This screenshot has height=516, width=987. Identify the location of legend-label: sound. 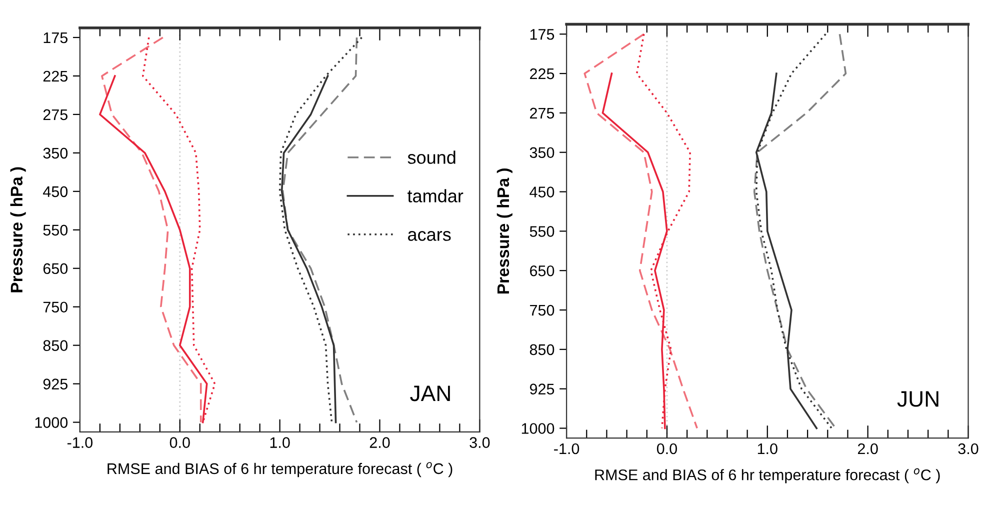
(432, 157).